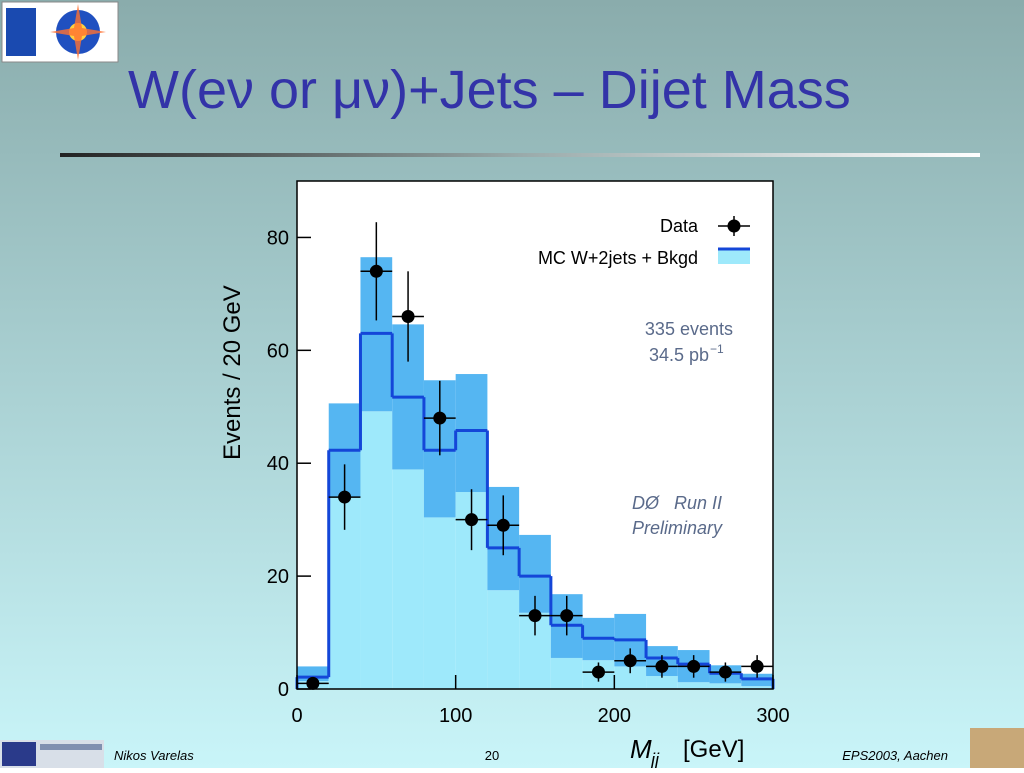 The image size is (1024, 773). What do you see at coordinates (278, 351) in the screenshot?
I see `y-tick-label: 60` at bounding box center [278, 351].